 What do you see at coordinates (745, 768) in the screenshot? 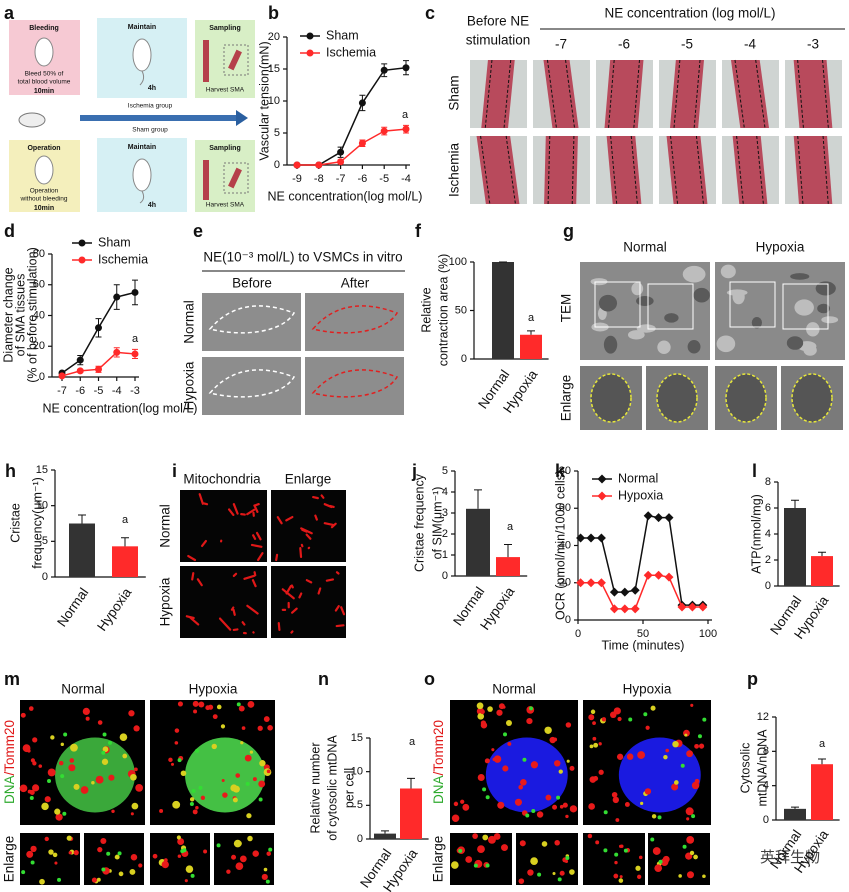
I see `y-axis-label: Cytosolic` at bounding box center [745, 768].